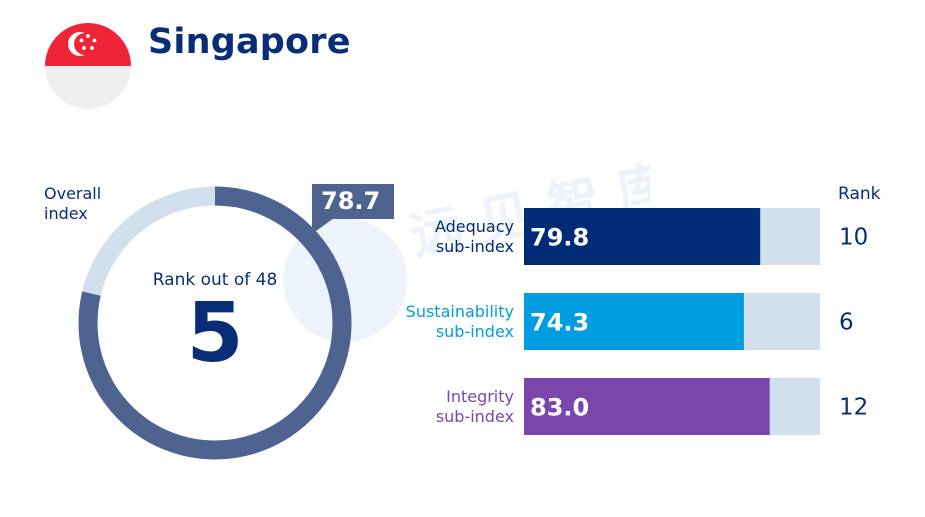 This screenshot has width=925, height=517. I want to click on rank-column-header: Rank, so click(859, 194).